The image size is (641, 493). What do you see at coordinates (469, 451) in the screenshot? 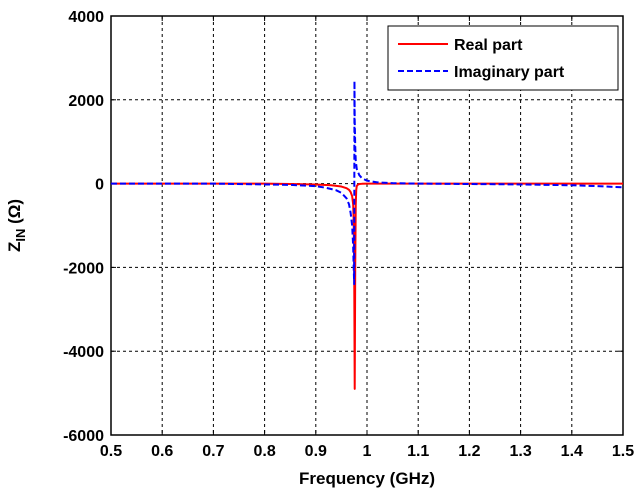
I see `x-tick-label: 1.2` at bounding box center [469, 451].